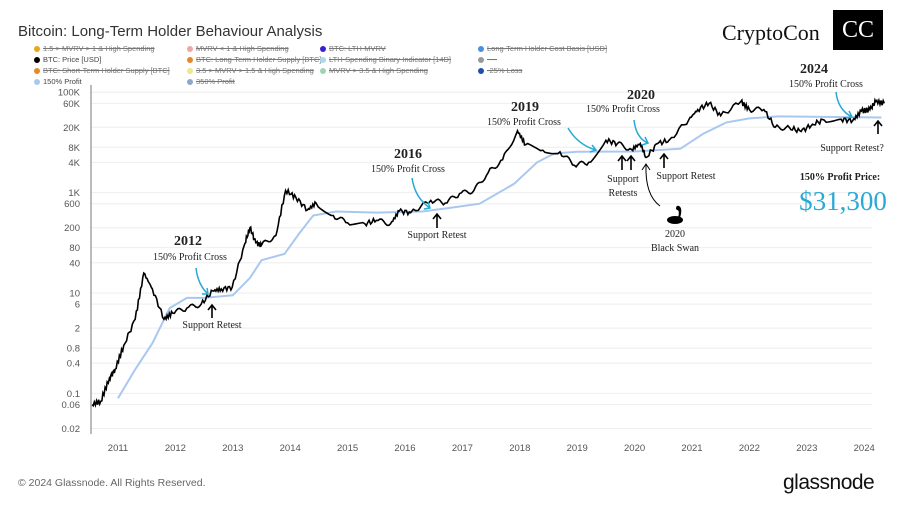 The width and height of the screenshot is (900, 507). I want to click on y-tick-label: 0.02, so click(71, 429).